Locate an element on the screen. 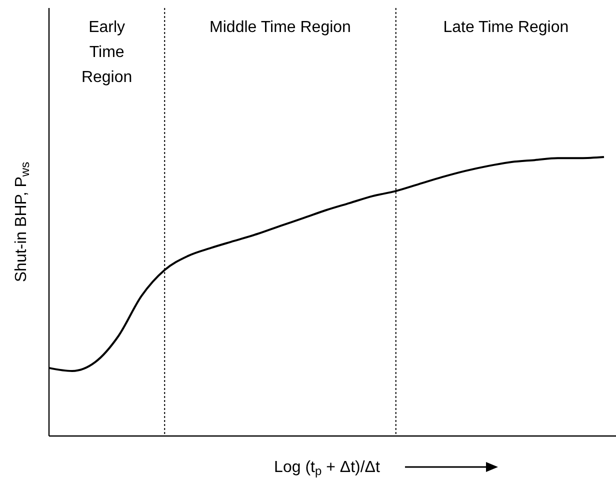 This screenshot has height=486, width=616. text: Late Time Region is located at coordinates (506, 27).